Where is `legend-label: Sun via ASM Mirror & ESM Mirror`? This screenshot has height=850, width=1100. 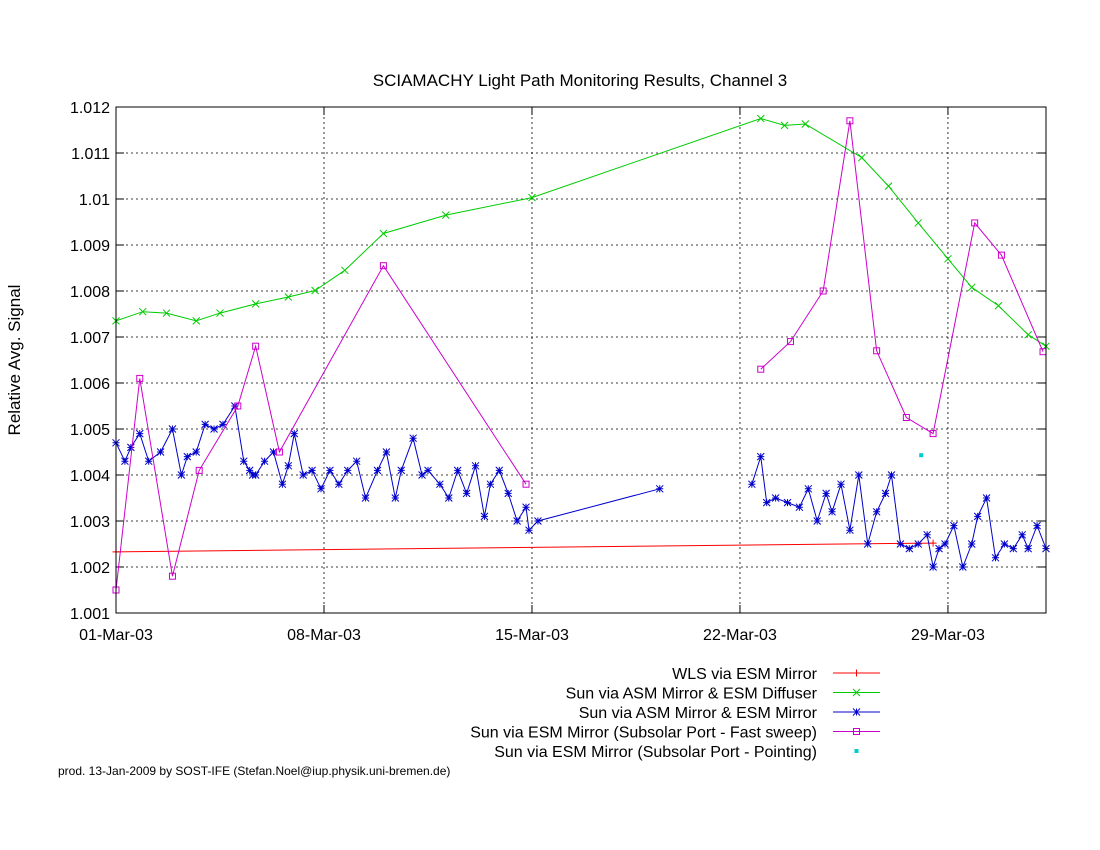
legend-label: Sun via ASM Mirror & ESM Mirror is located at coordinates (698, 713).